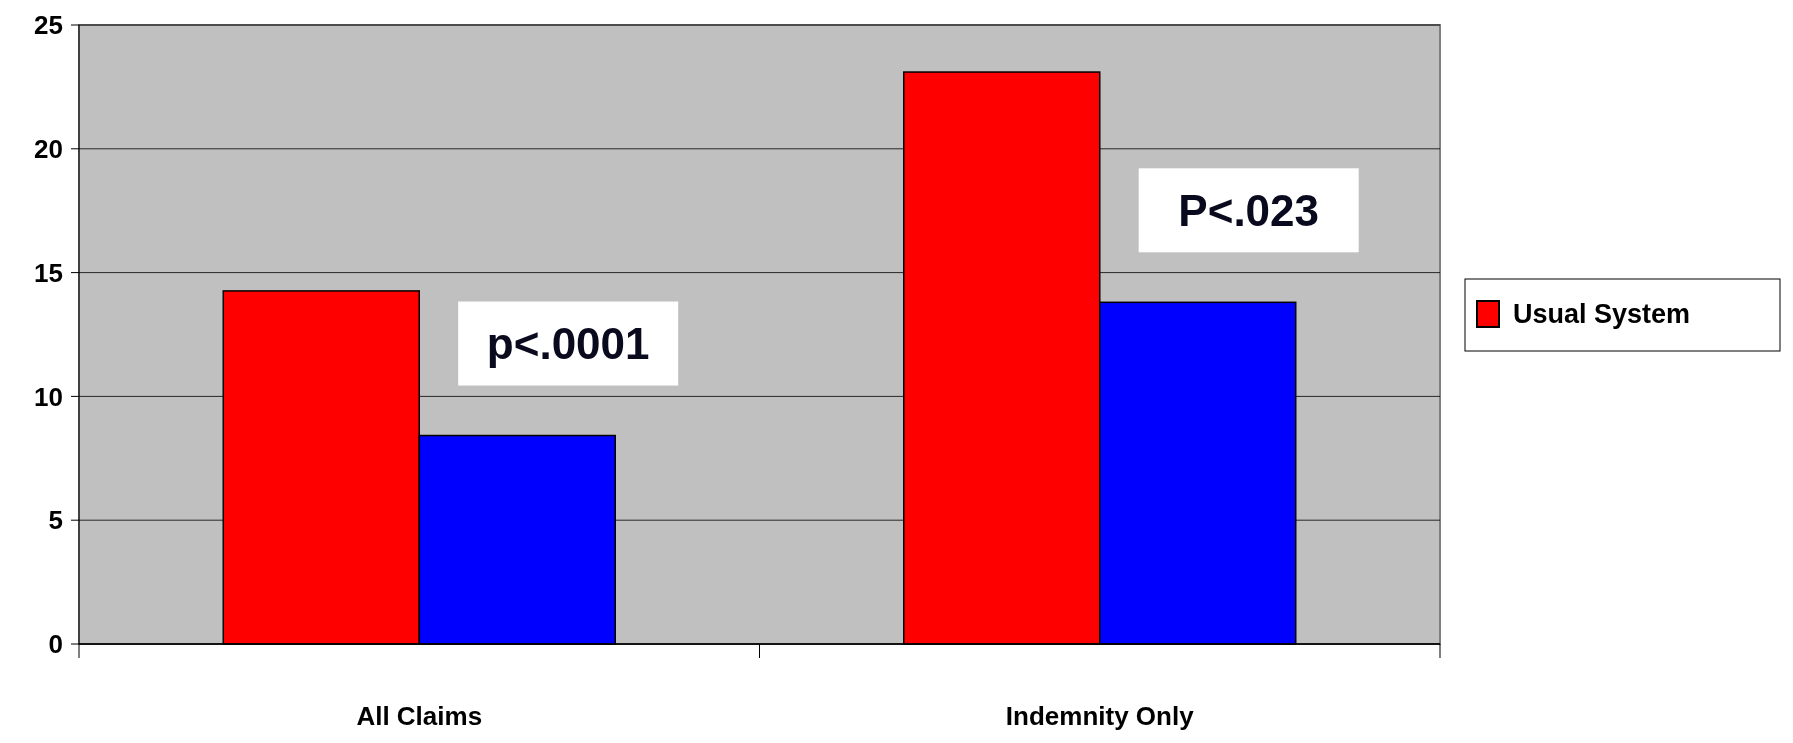 The height and width of the screenshot is (743, 1793). Describe the element at coordinates (55, 644) in the screenshot. I see `y-tick-label: 0` at that location.